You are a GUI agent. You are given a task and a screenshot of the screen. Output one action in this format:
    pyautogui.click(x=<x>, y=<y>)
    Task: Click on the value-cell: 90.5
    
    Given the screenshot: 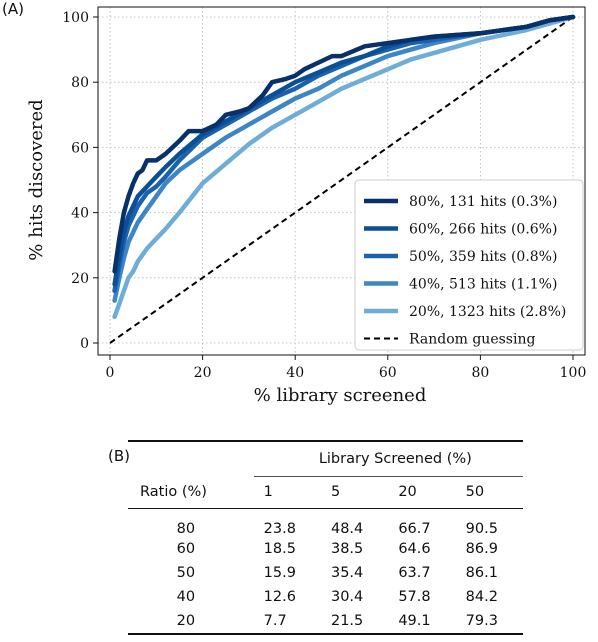 What is the action you would take?
    pyautogui.click(x=481, y=529)
    